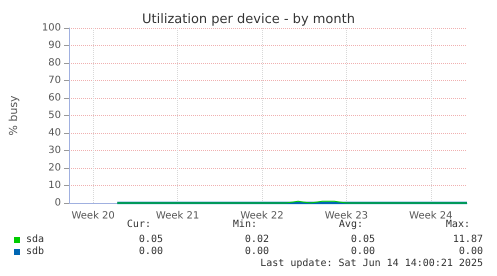 The image size is (497, 276). What do you see at coordinates (54, 150) in the screenshot?
I see `y-tick-label: 30` at bounding box center [54, 150].